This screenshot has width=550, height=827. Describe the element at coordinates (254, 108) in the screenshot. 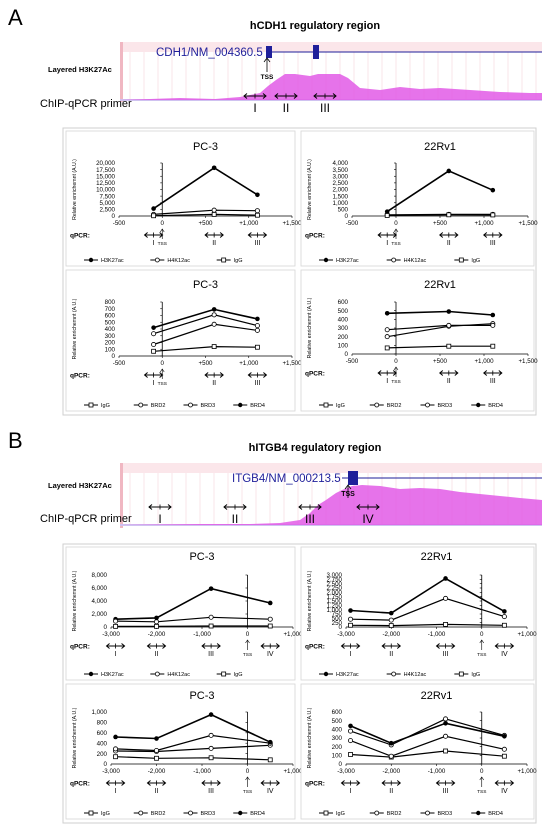

I see `primer-label: I` at that location.